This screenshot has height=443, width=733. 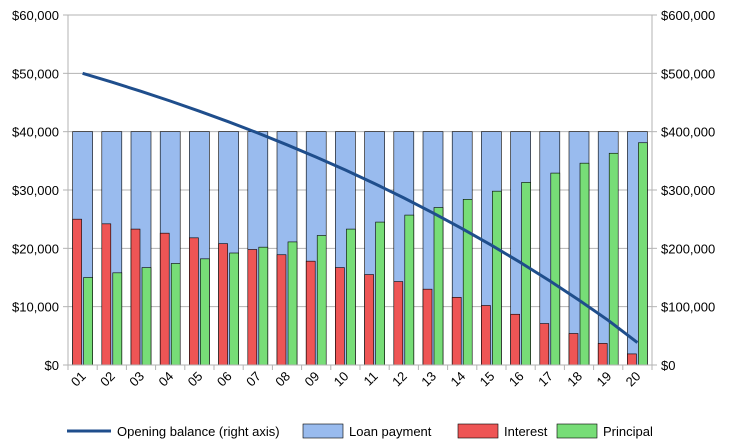 I want to click on x-axis-ticks: 01 02 03 04 05 06 07 08 09 10 11 12 13 14 15 16 17 18 19 20, so click(x=356, y=379).